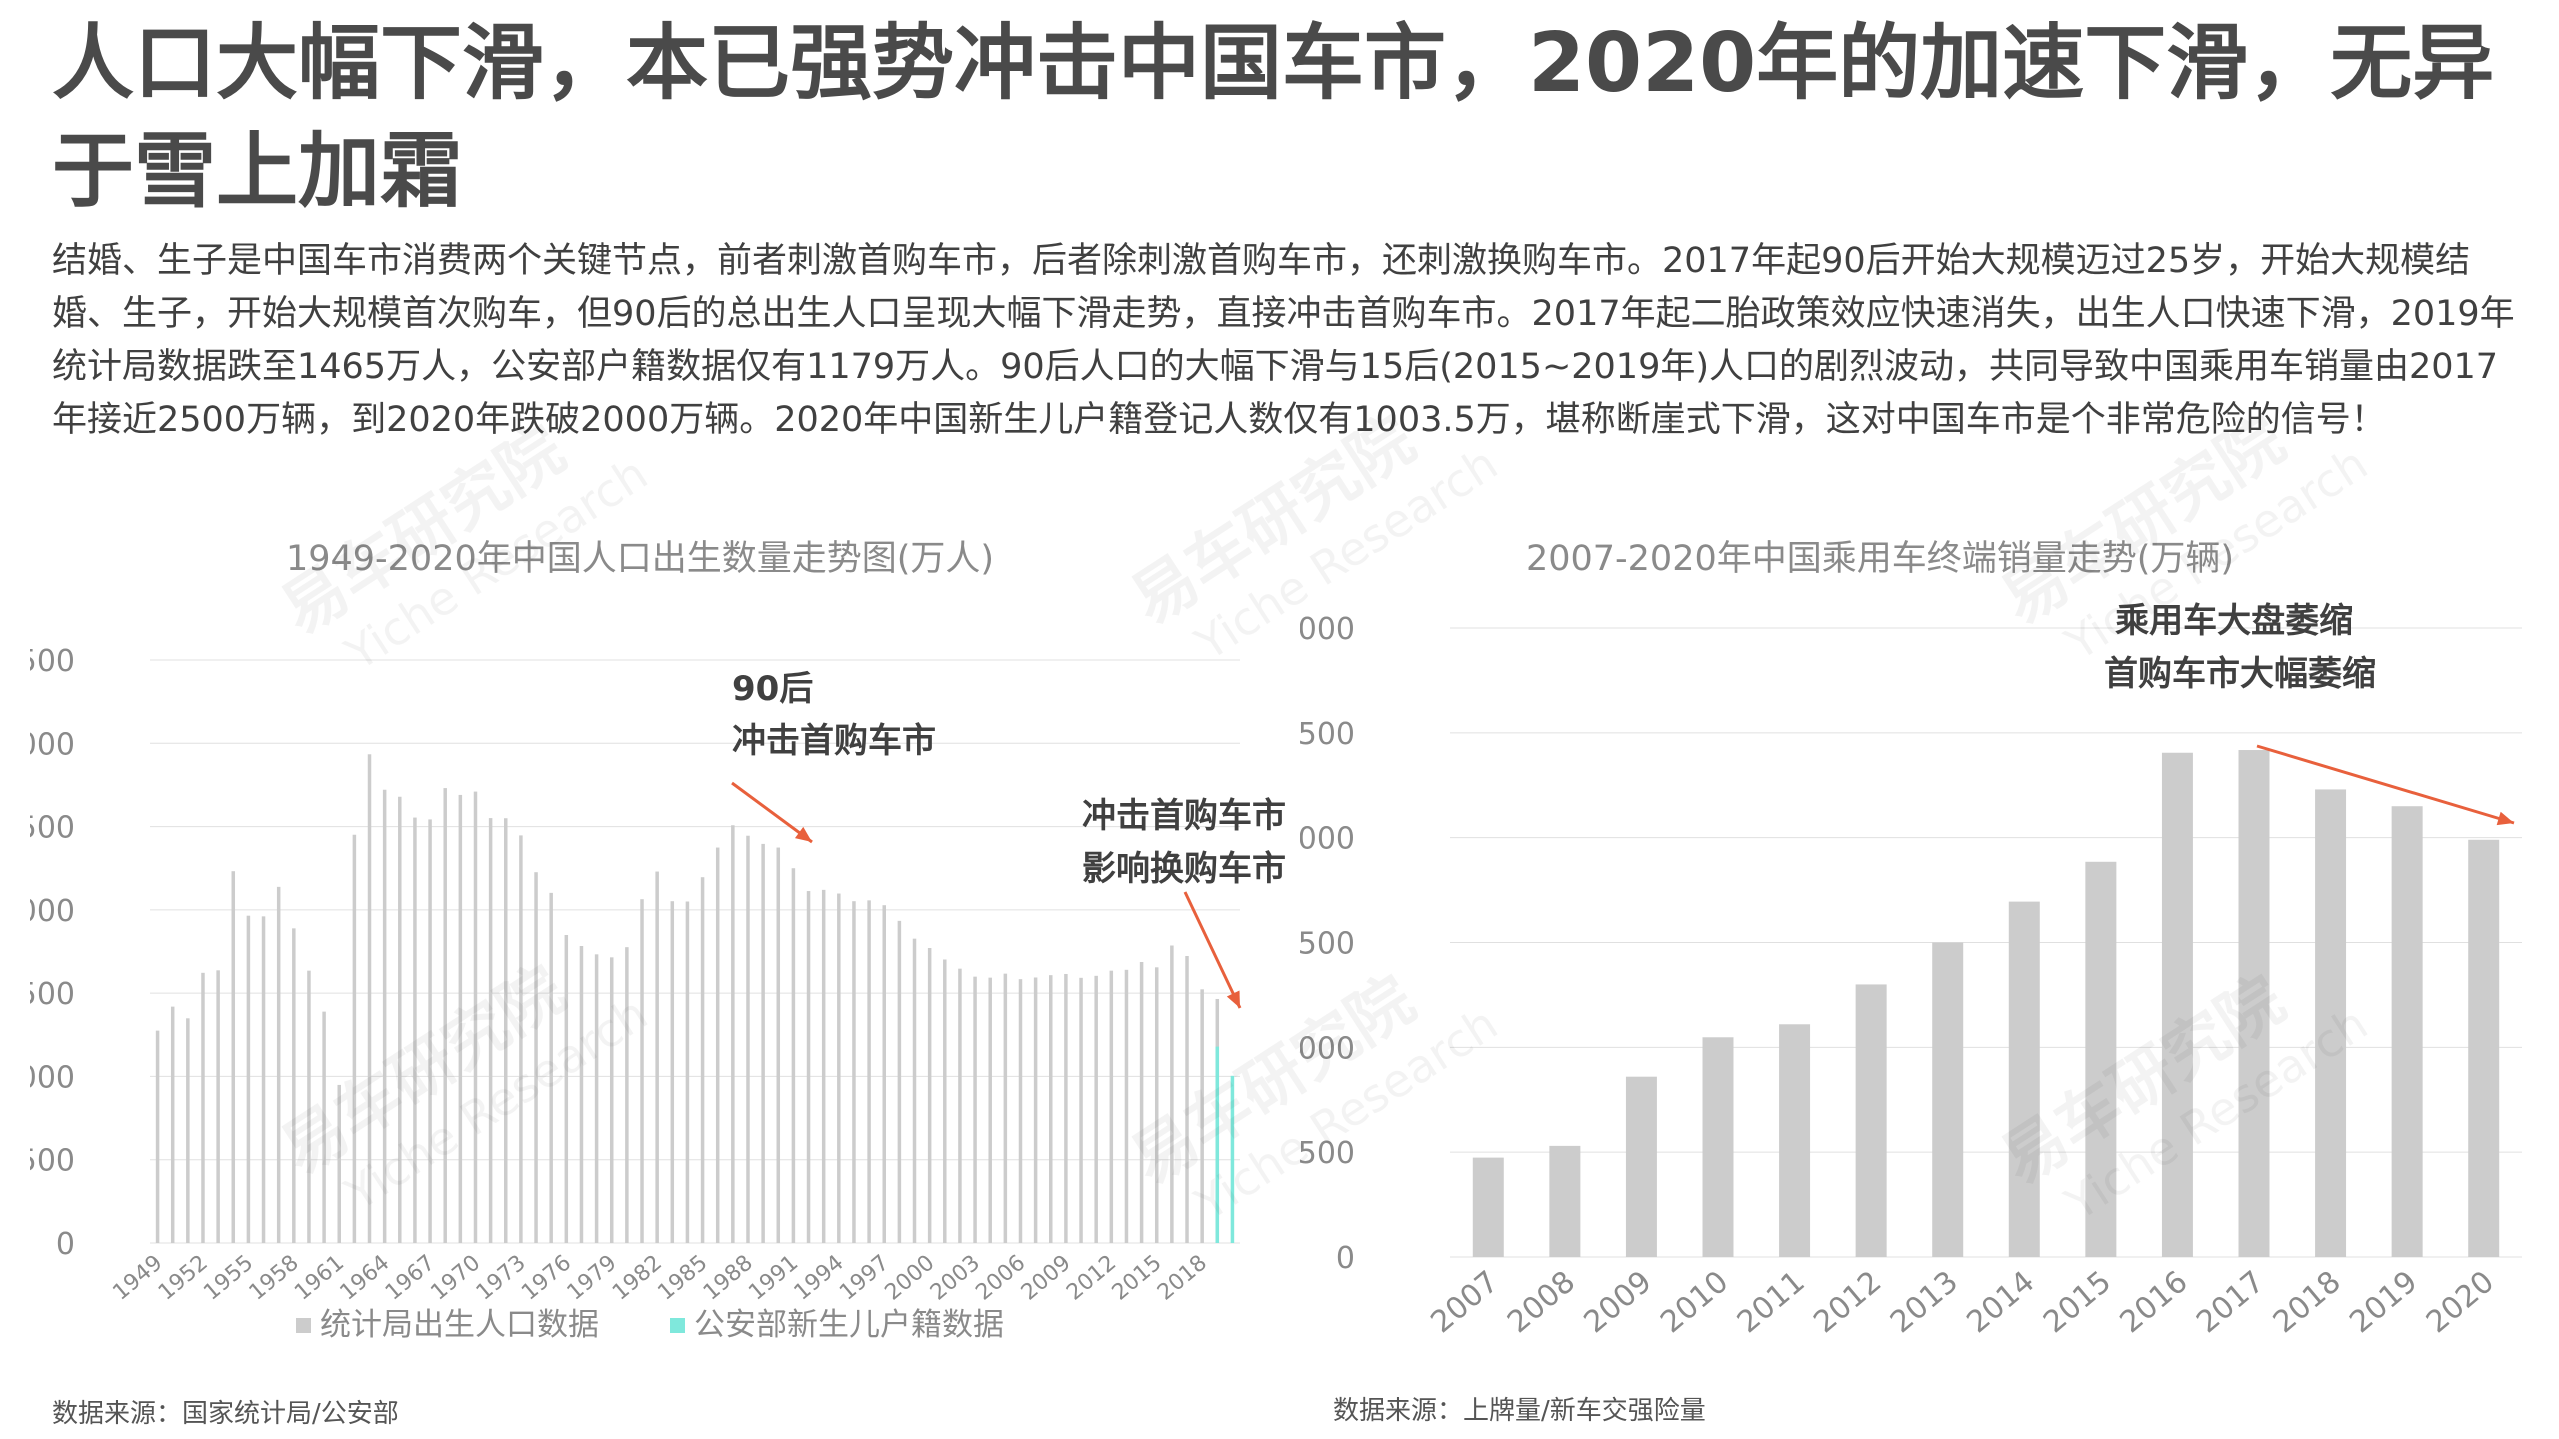  Describe the element at coordinates (849, 1325) in the screenshot. I see `legend-label-police: 公安部新生儿户籍数据` at that location.